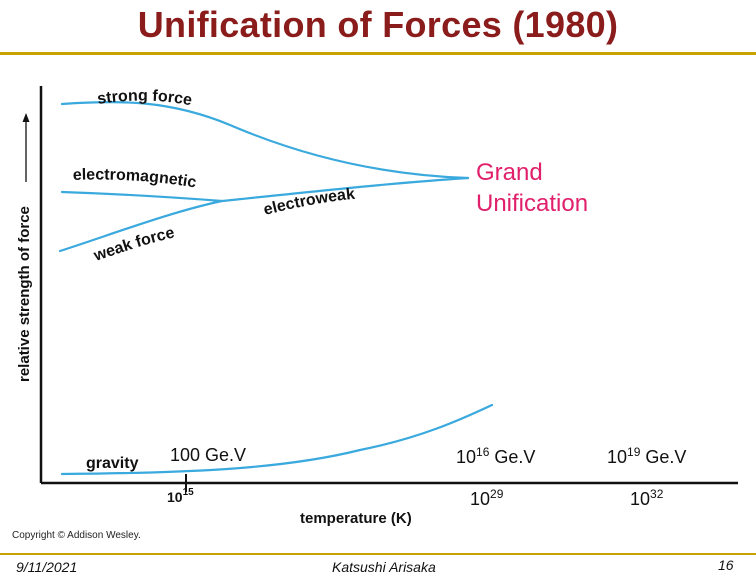  What do you see at coordinates (135, 178) in the screenshot?
I see `electromagnetic-label: electromagnetic` at bounding box center [135, 178].